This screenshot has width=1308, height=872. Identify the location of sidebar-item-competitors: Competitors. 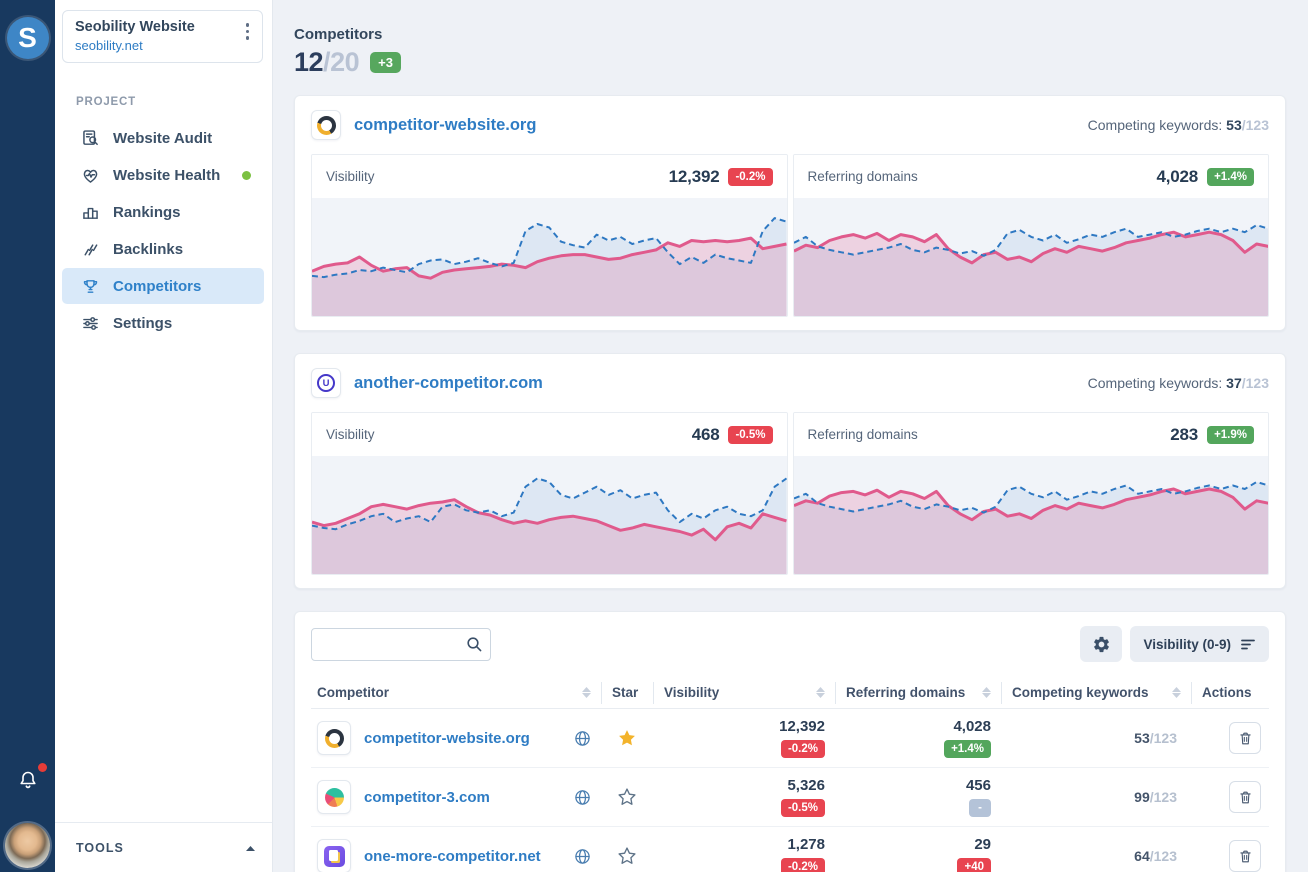
(163, 286).